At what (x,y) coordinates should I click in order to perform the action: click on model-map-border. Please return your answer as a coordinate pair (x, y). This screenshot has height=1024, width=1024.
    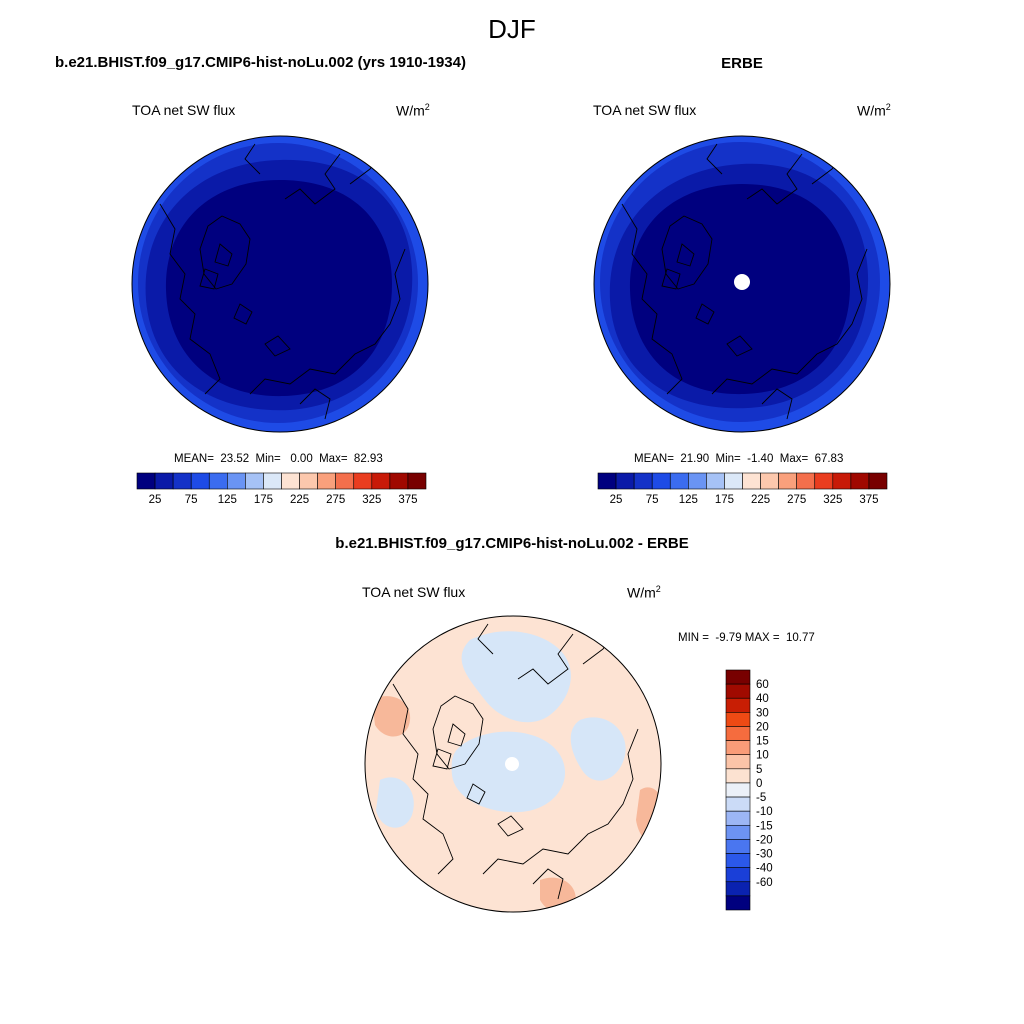
    Looking at the image, I should click on (280, 284).